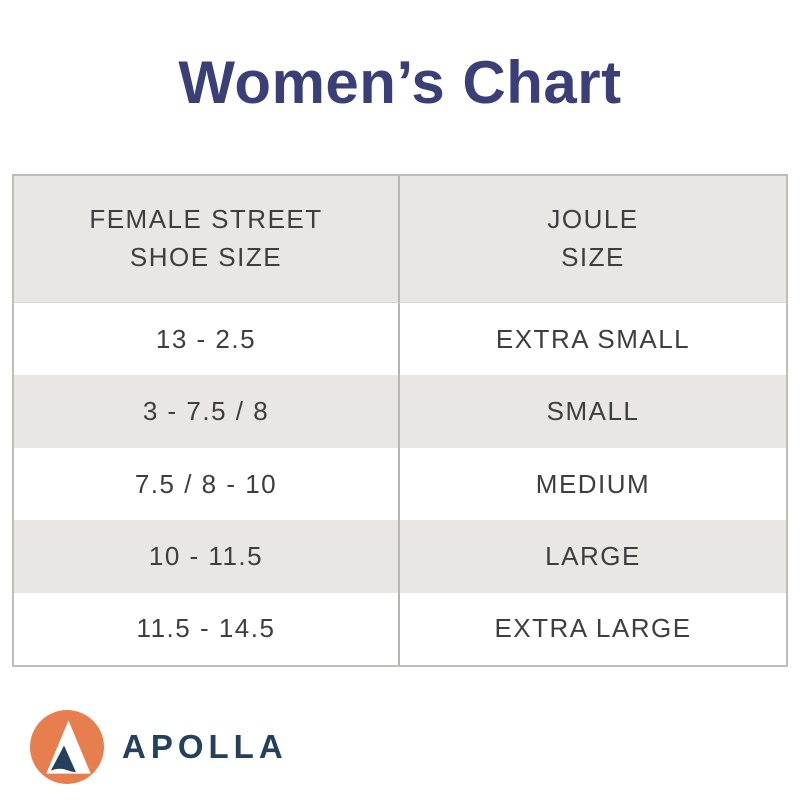 The image size is (800, 800). I want to click on table-row: 7.5 / 8 - 10 MEDIUM, so click(400, 484).